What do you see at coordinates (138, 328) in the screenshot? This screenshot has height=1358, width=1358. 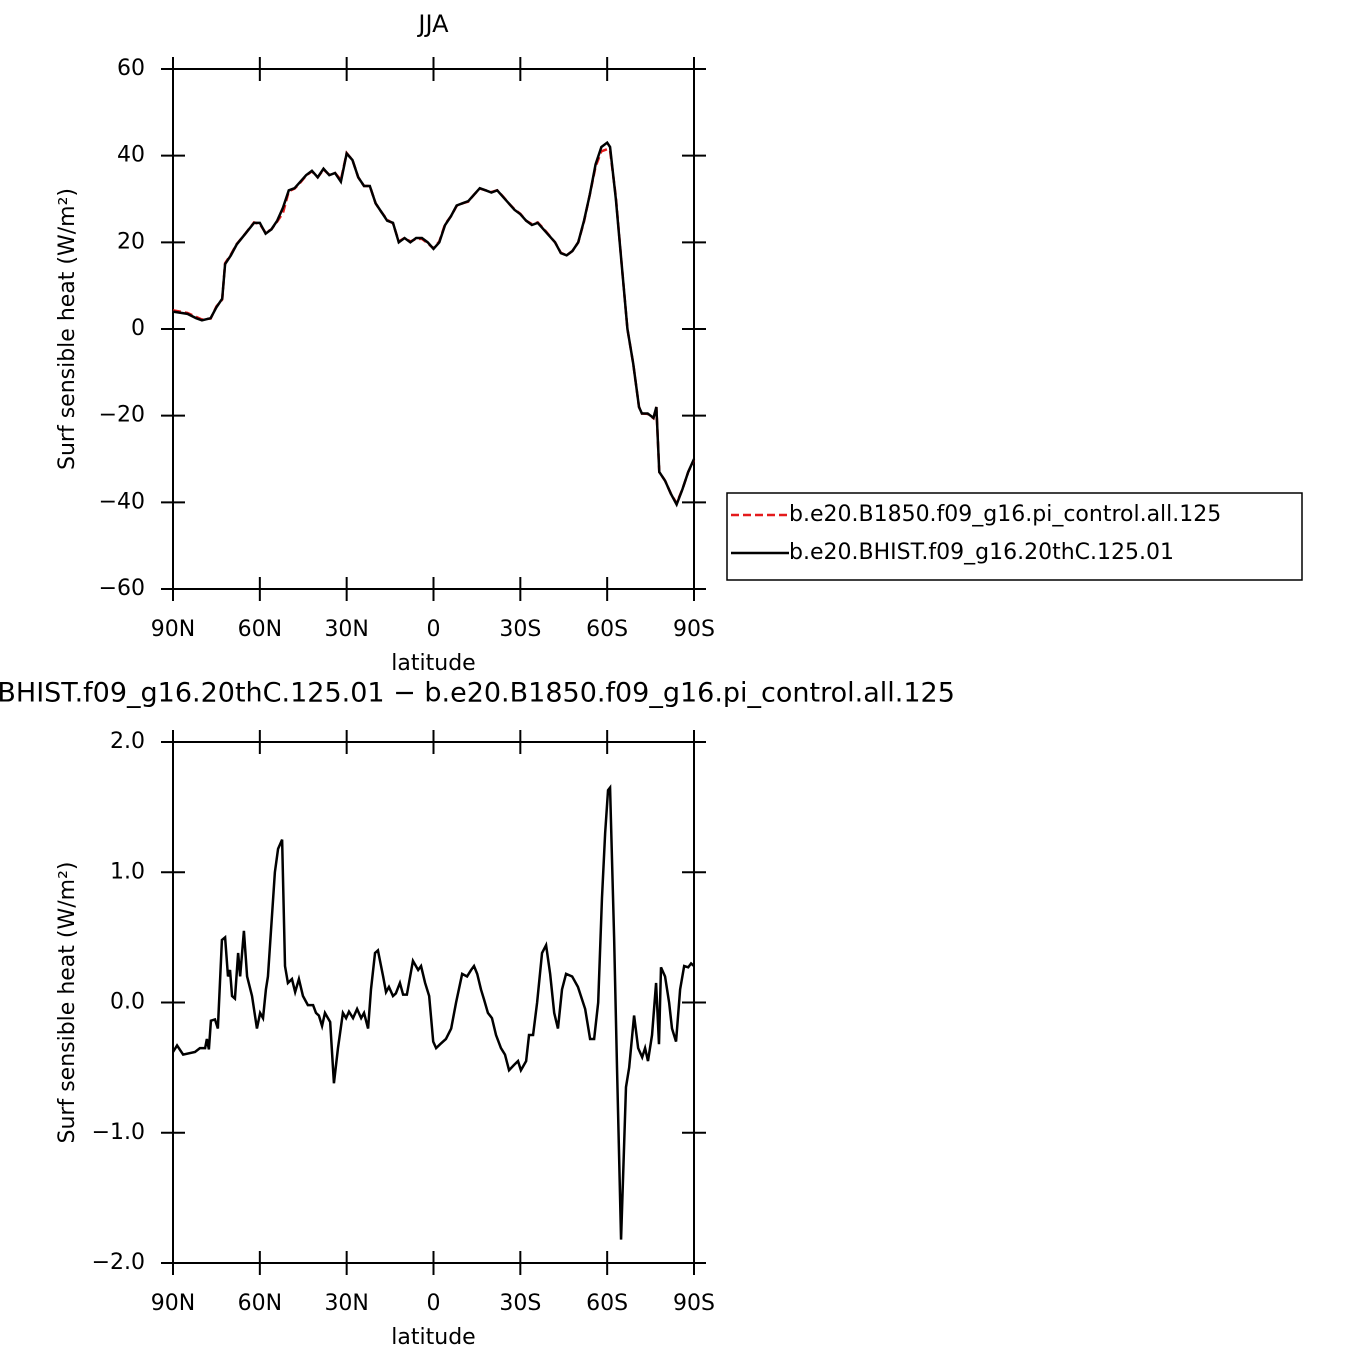 I see `y-tick-label: 0` at bounding box center [138, 328].